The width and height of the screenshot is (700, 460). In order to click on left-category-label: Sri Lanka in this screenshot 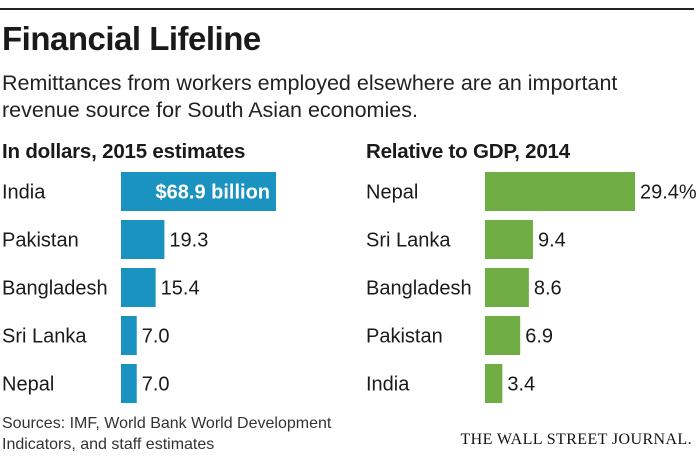, I will do `click(44, 337)`.